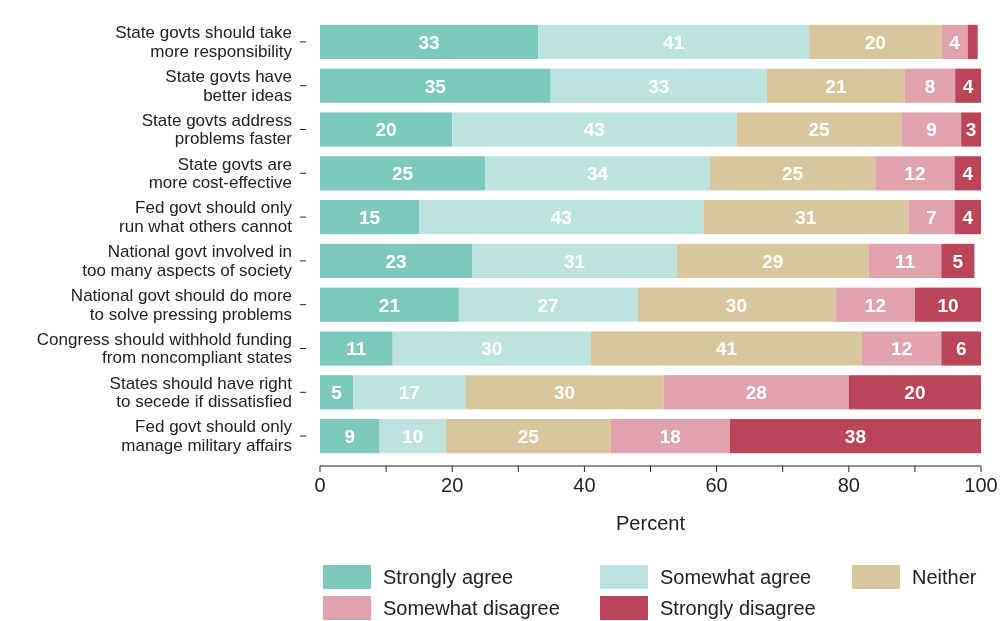 The image size is (1004, 621). Describe the element at coordinates (452, 485) in the screenshot. I see `x-tick-label: 20` at that location.